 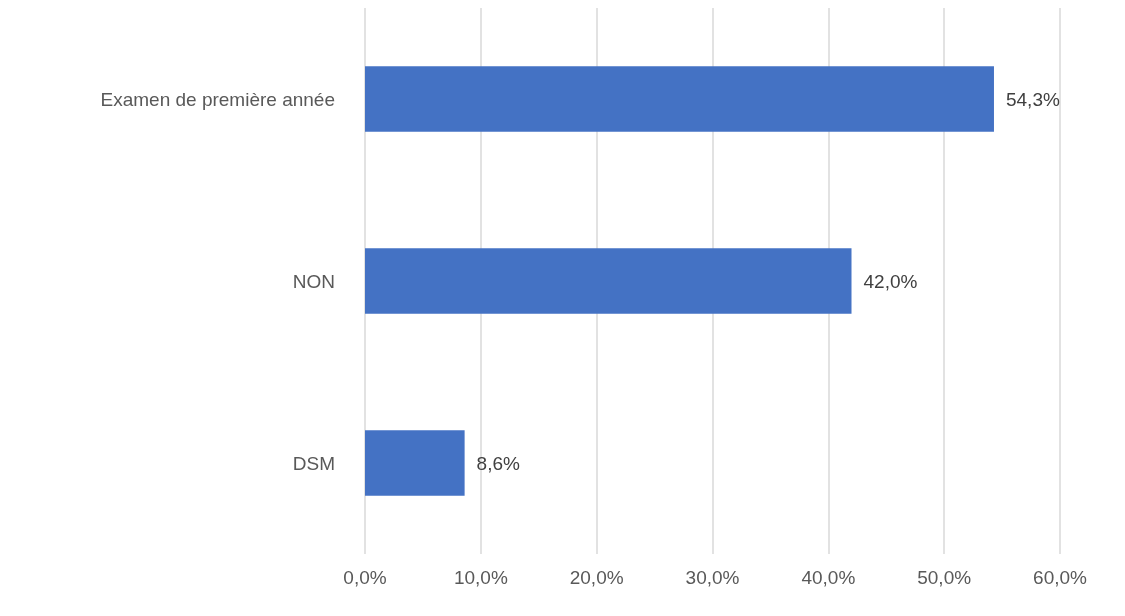 I want to click on x-tick-label: 10,0%, so click(x=480, y=577).